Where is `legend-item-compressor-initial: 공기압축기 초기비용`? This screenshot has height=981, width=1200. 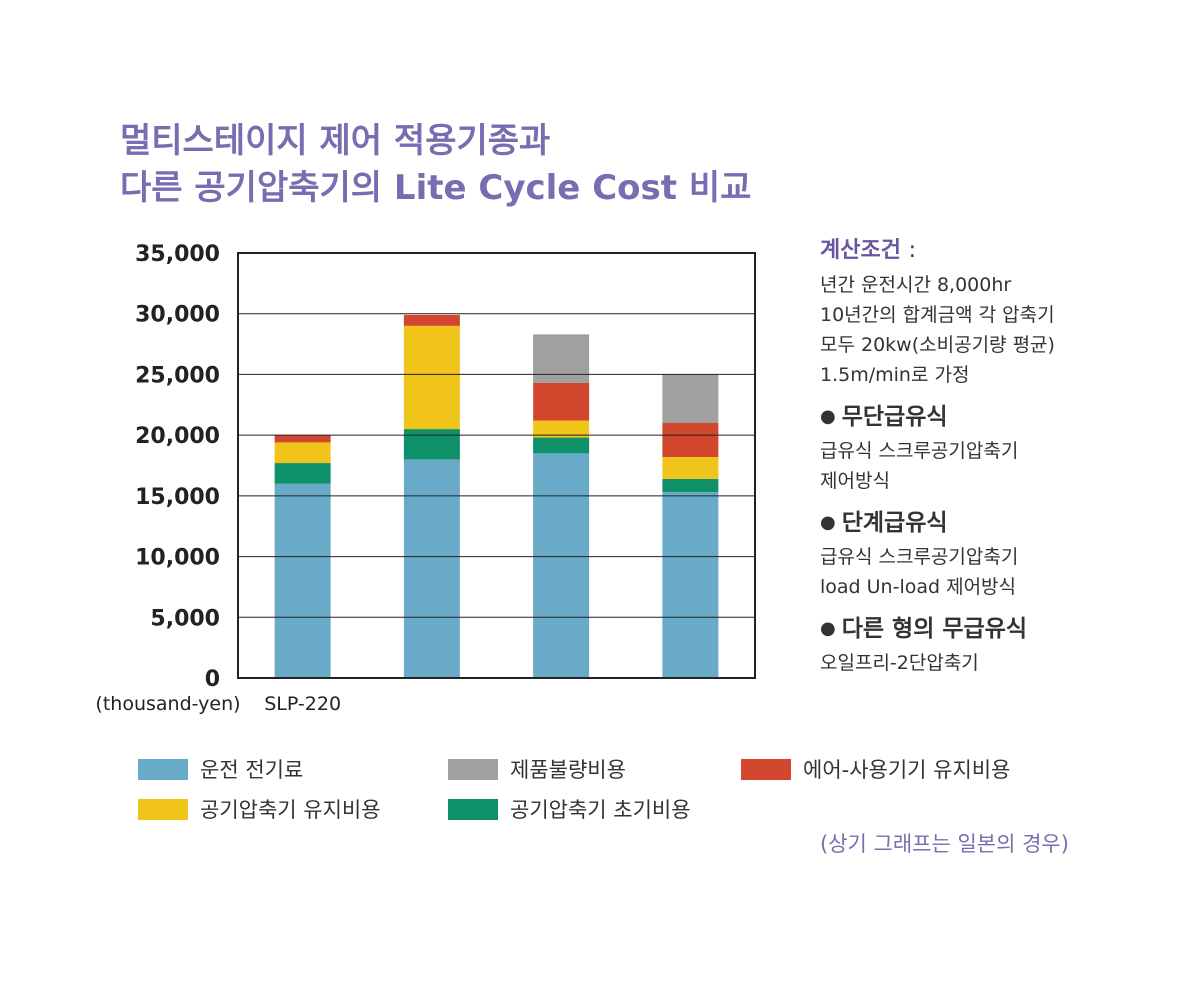
legend-item-compressor-initial: 공기압축기 초기비용 is located at coordinates (569, 809).